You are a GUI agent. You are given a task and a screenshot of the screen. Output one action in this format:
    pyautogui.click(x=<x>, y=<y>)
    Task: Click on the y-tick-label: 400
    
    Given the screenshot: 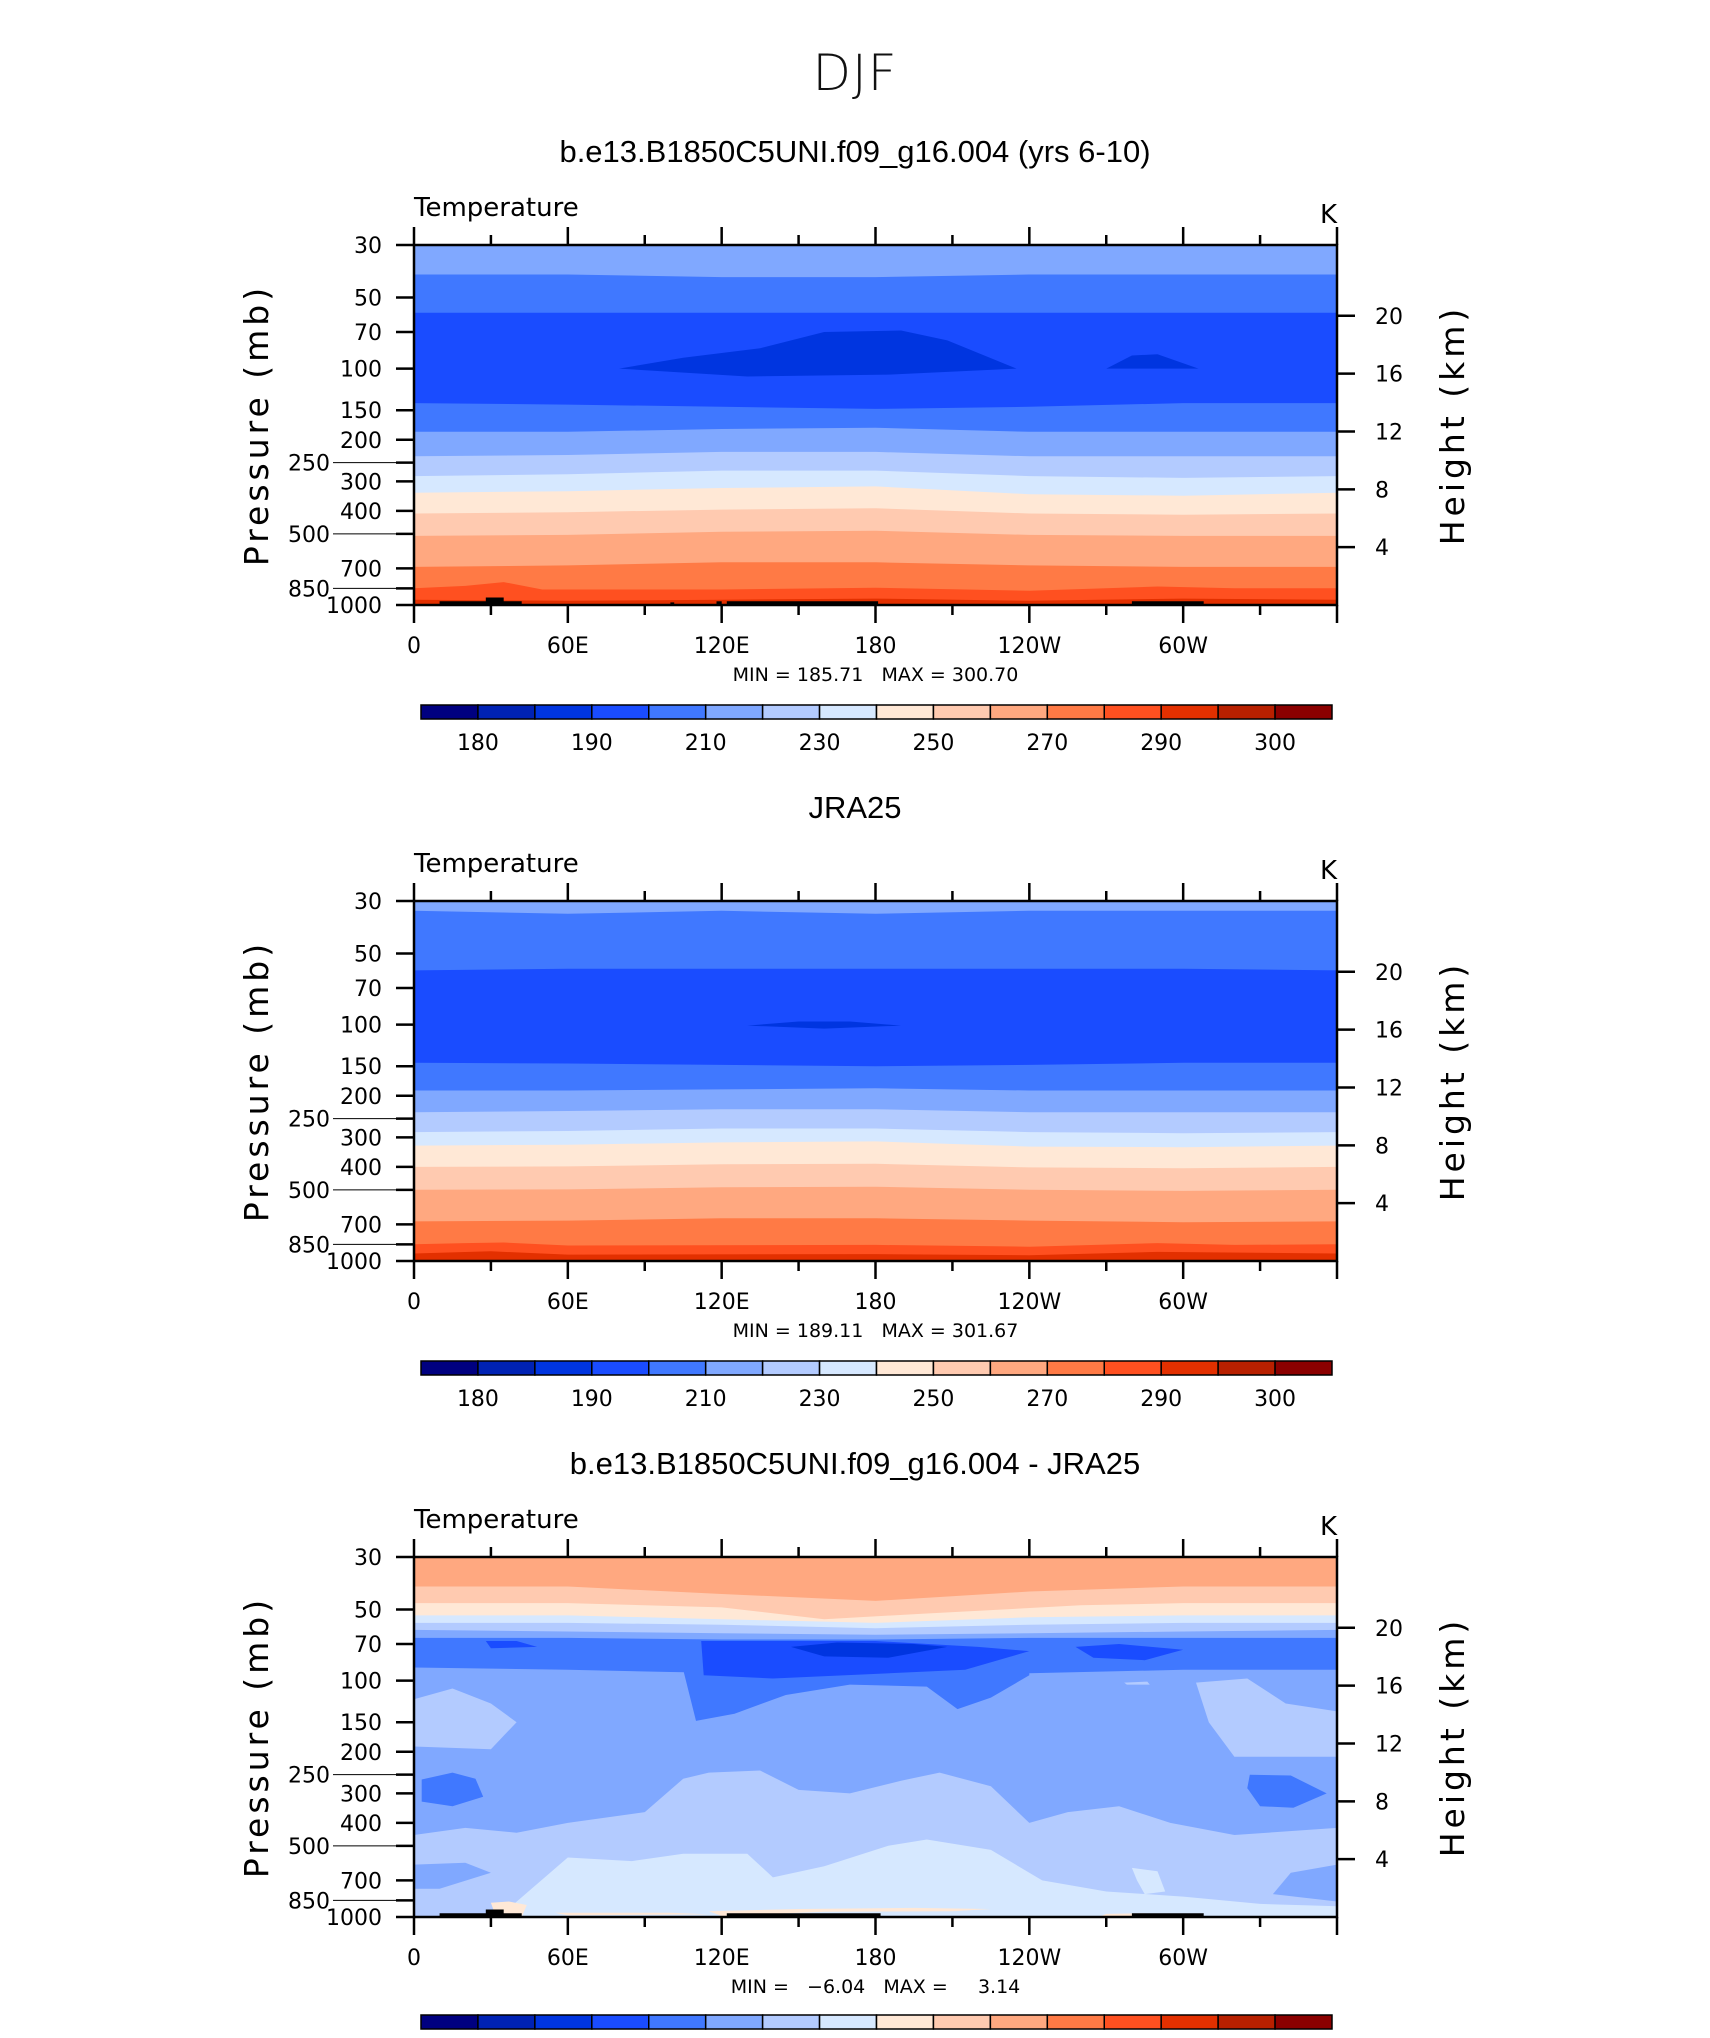 What is the action you would take?
    pyautogui.click(x=361, y=1168)
    